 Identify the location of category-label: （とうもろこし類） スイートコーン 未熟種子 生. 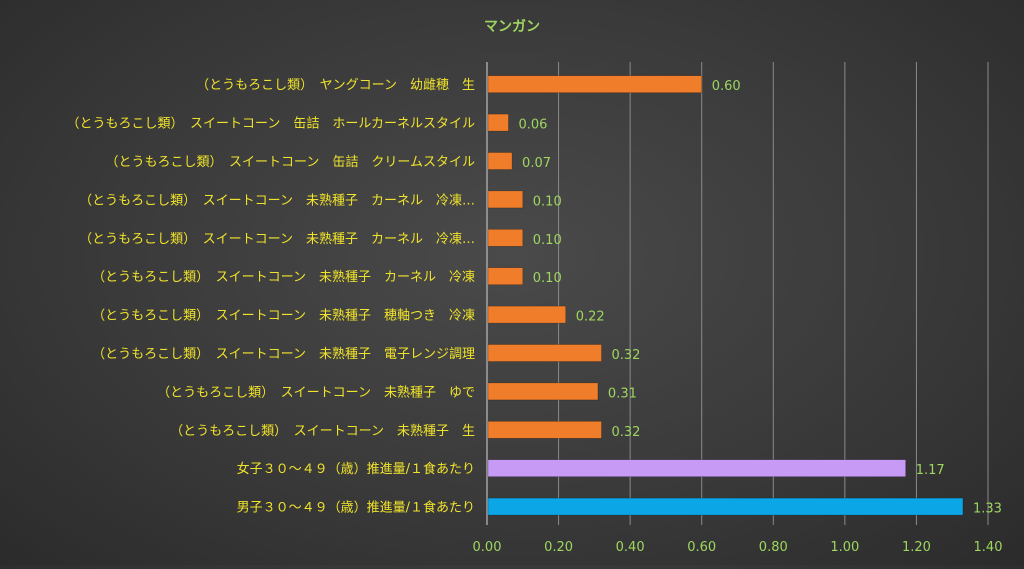
(322, 431).